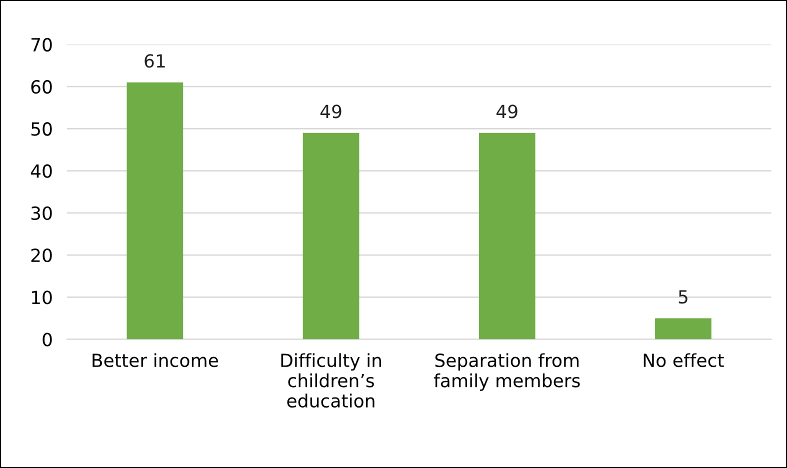 This screenshot has height=468, width=787. Describe the element at coordinates (684, 360) in the screenshot. I see `x-tick-label: No effect` at that location.